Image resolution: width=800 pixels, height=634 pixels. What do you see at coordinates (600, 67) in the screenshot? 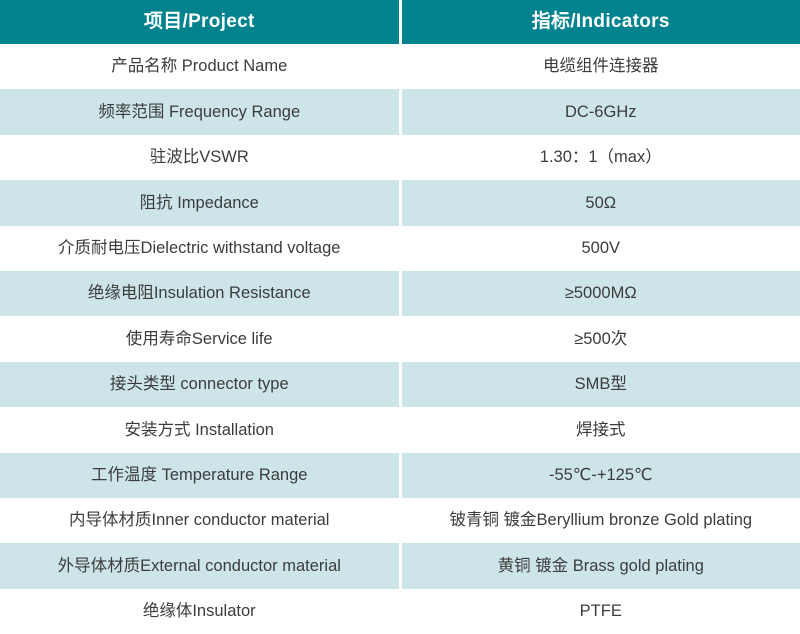
I see `indicator-cell: 电缆组件连接器` at bounding box center [600, 67].